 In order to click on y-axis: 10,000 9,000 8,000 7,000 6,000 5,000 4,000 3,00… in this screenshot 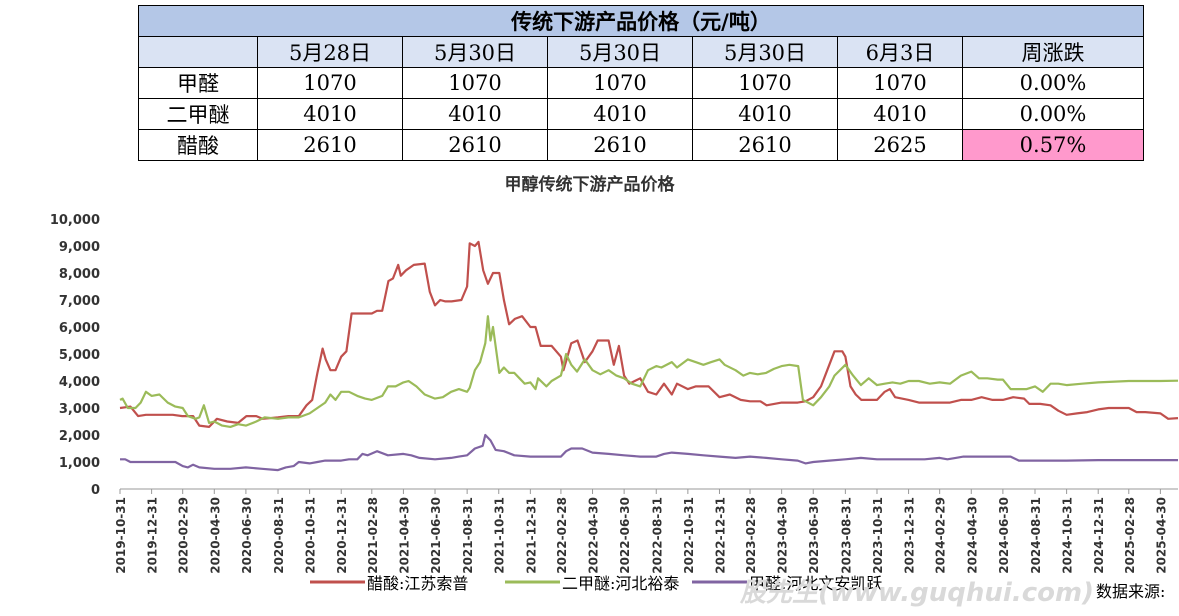, I will do `click(75, 355)`.